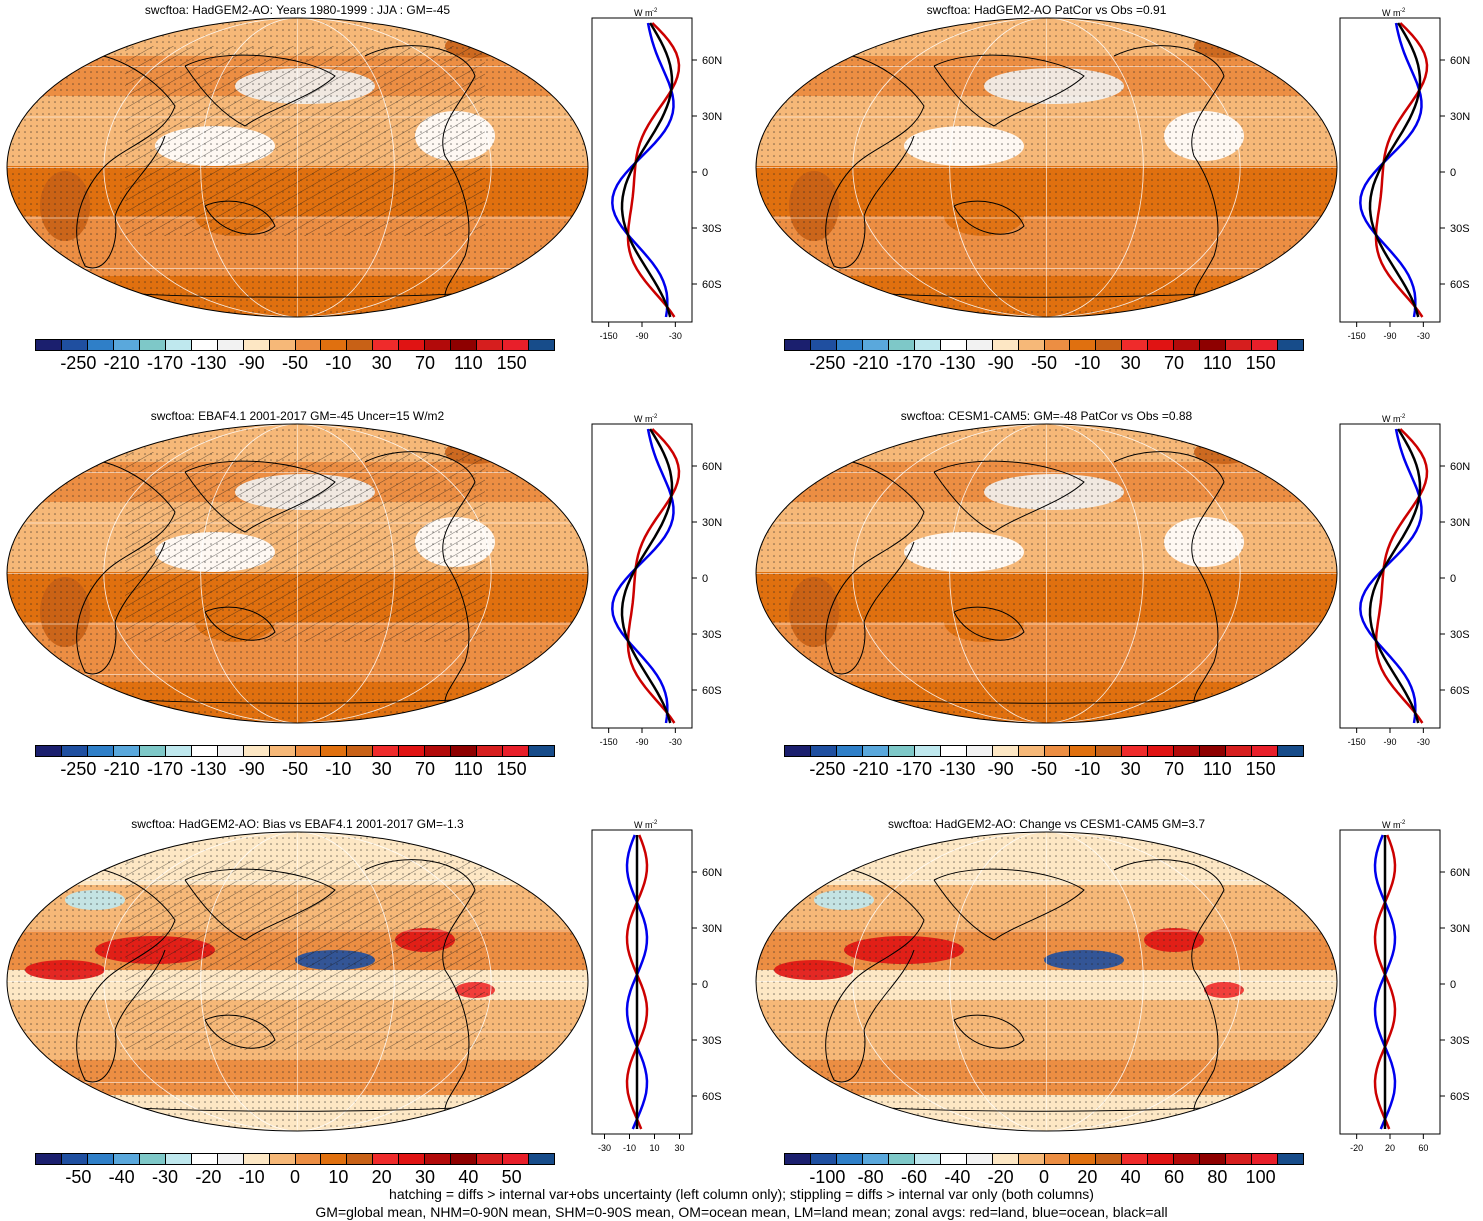 Image resolution: width=1483 pixels, height=1221 pixels. What do you see at coordinates (914, 1177) in the screenshot?
I see `colorbar-label: -60` at bounding box center [914, 1177].